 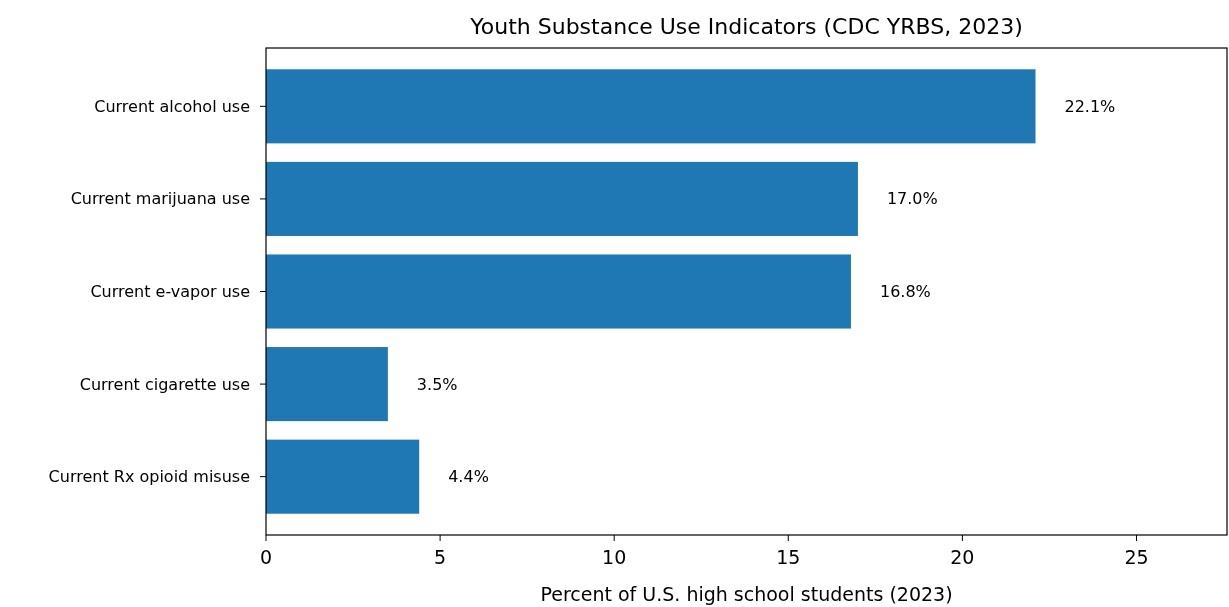 I want to click on data-label: 17.0%, so click(x=912, y=199).